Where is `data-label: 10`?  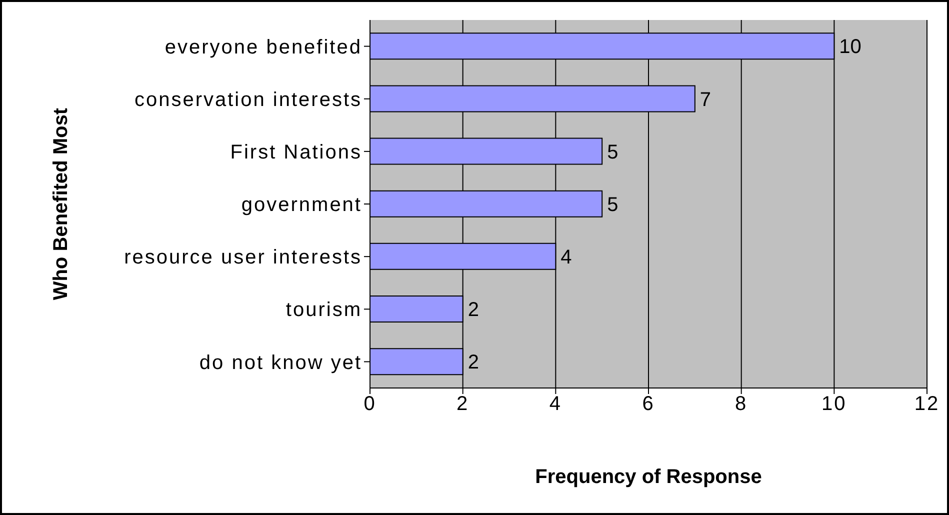 data-label: 10 is located at coordinates (850, 47).